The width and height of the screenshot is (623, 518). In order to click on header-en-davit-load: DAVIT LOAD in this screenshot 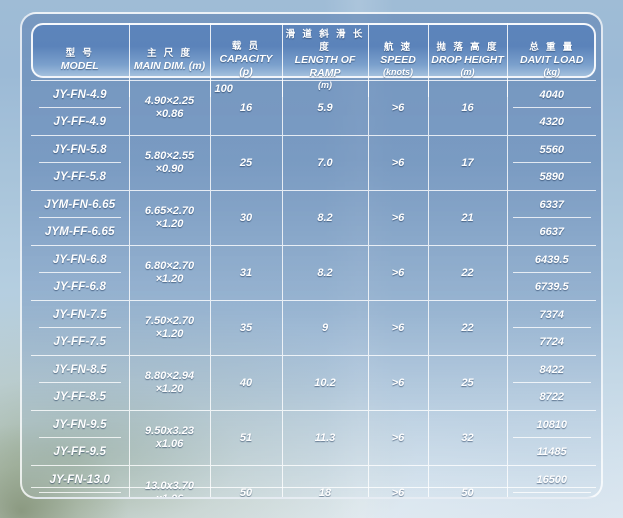, I will do `click(552, 60)`.